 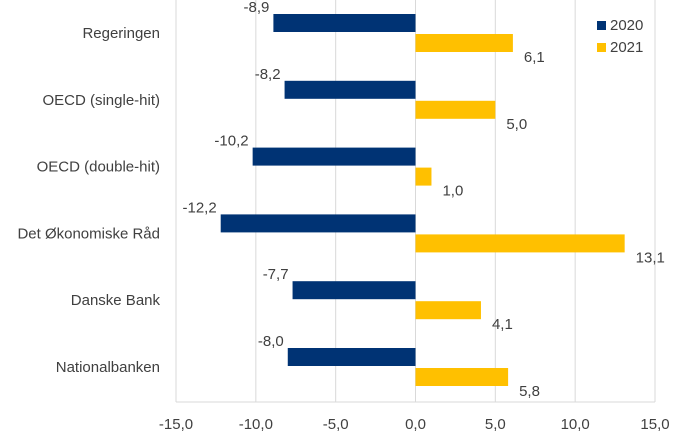 What do you see at coordinates (654, 424) in the screenshot?
I see `x-tick-label: 15,0` at bounding box center [654, 424].